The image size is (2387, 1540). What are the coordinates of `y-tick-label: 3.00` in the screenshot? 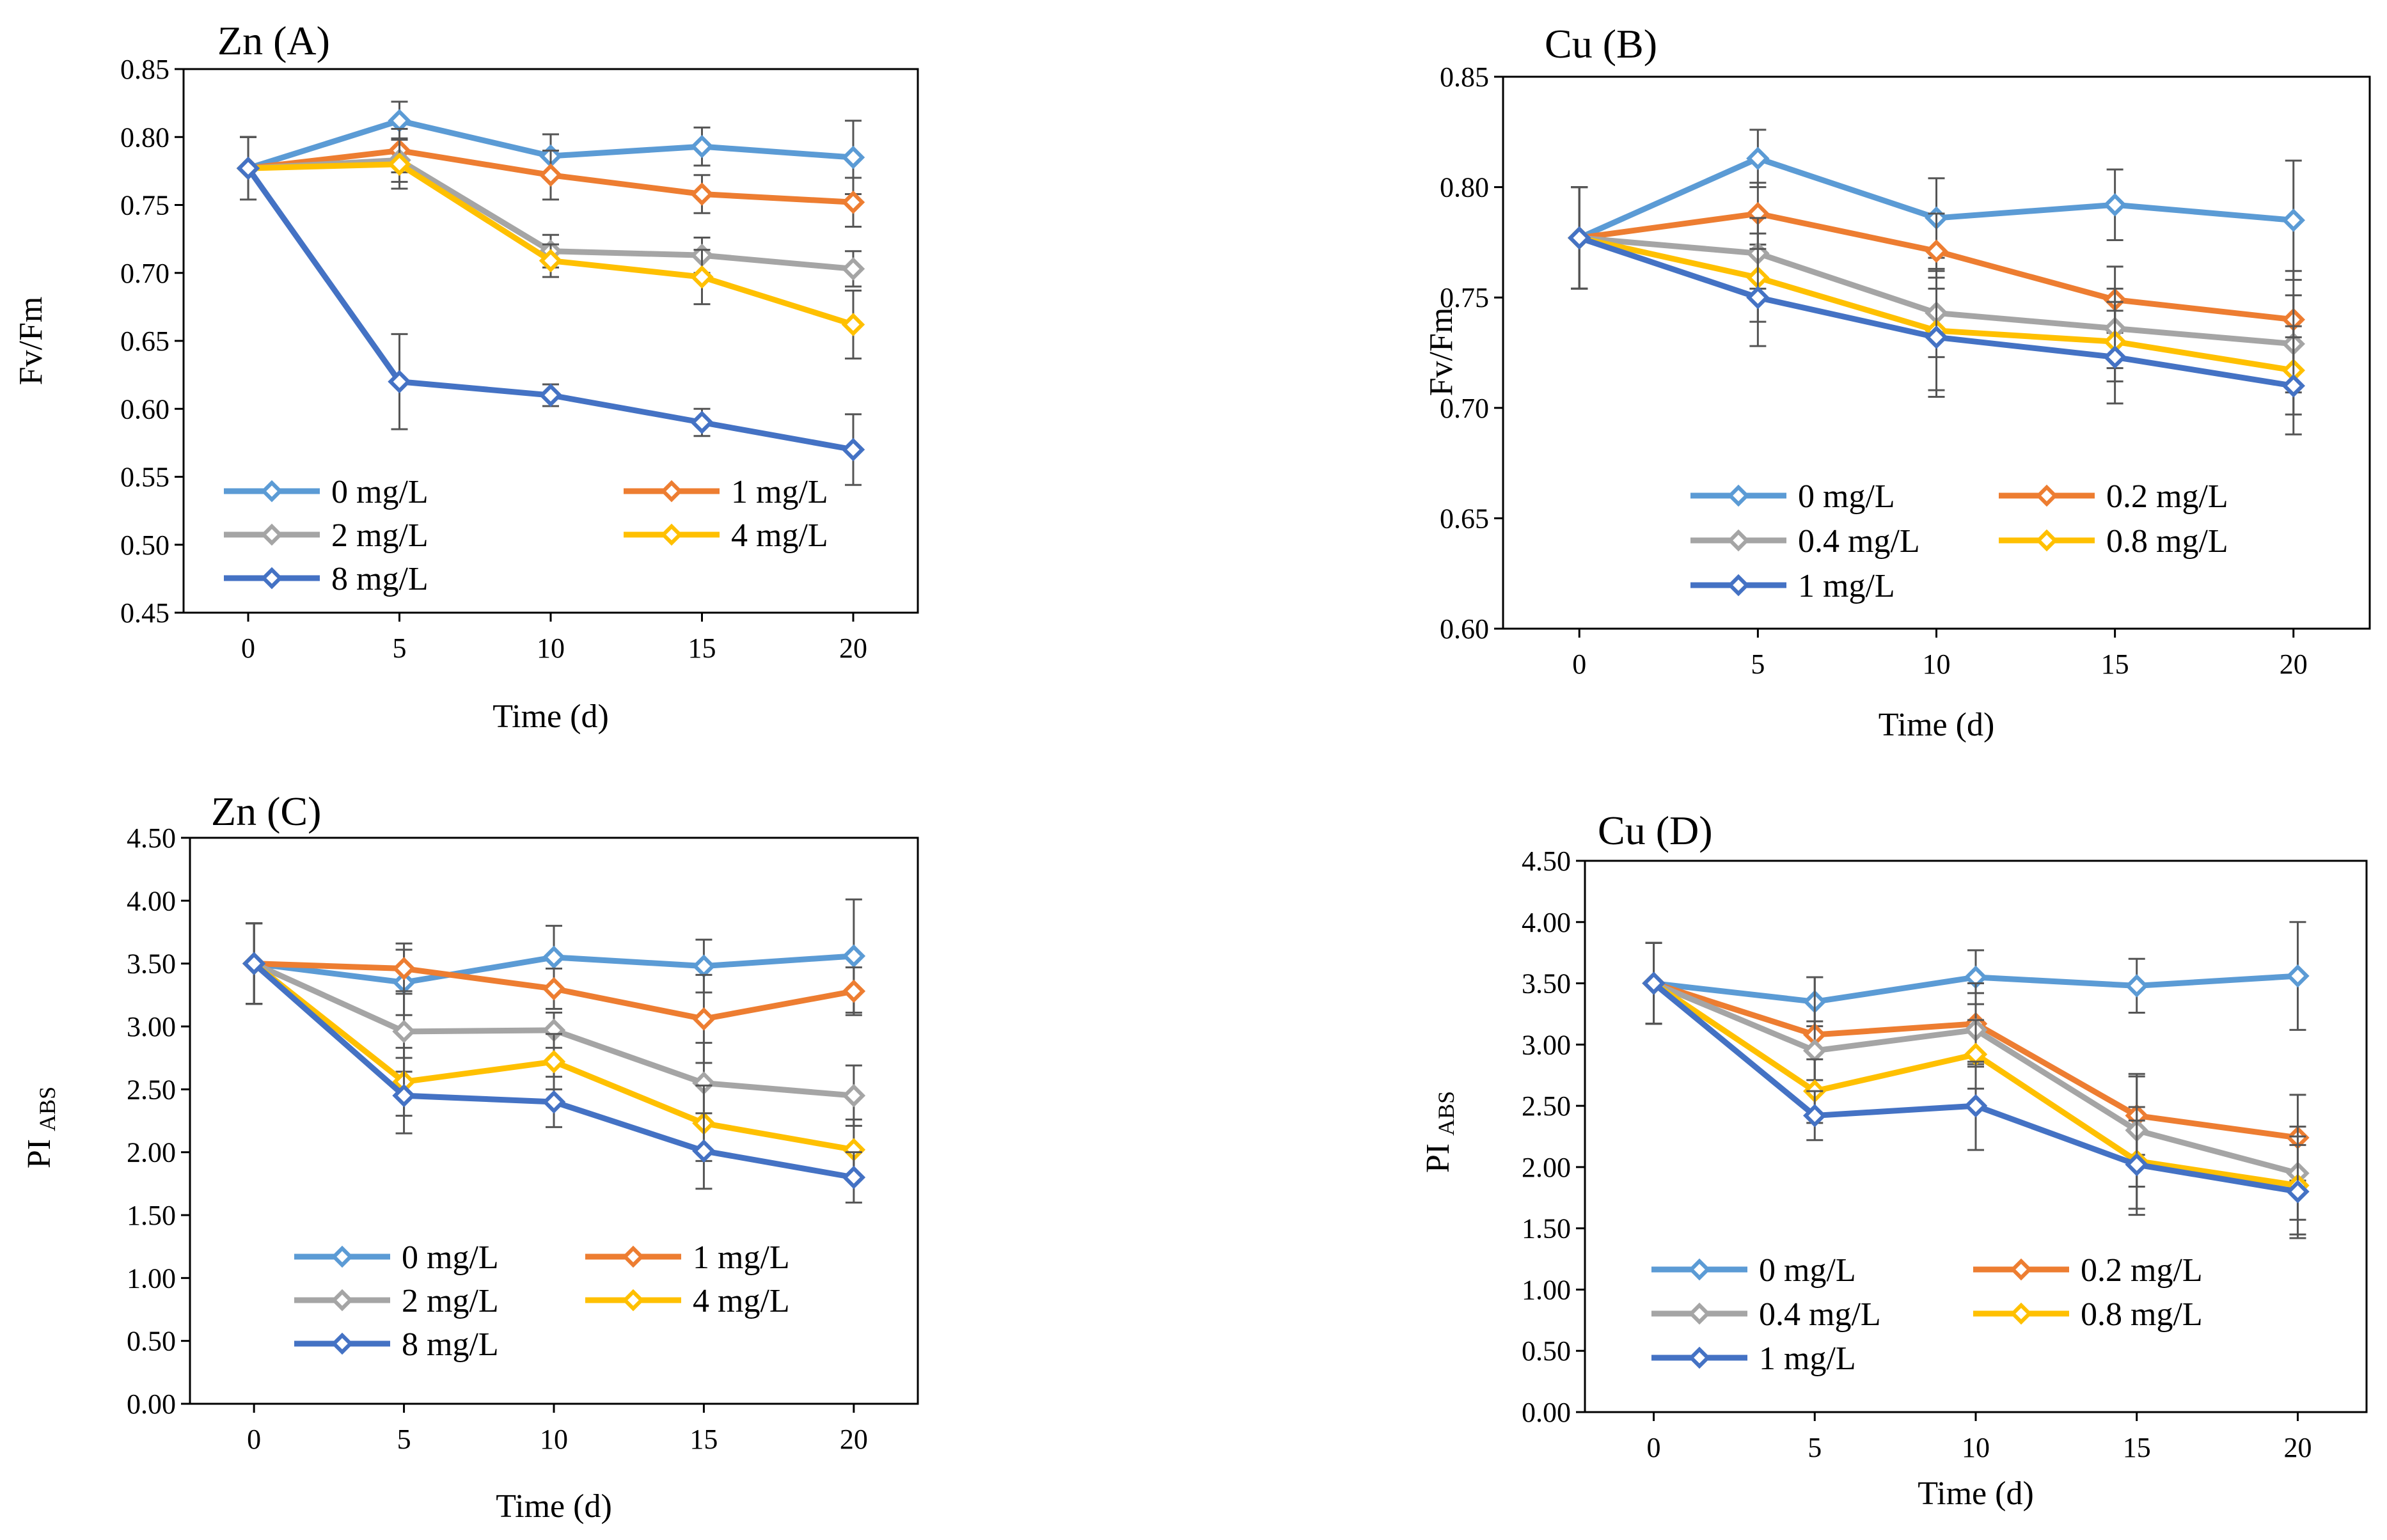 It's located at (151, 1027).